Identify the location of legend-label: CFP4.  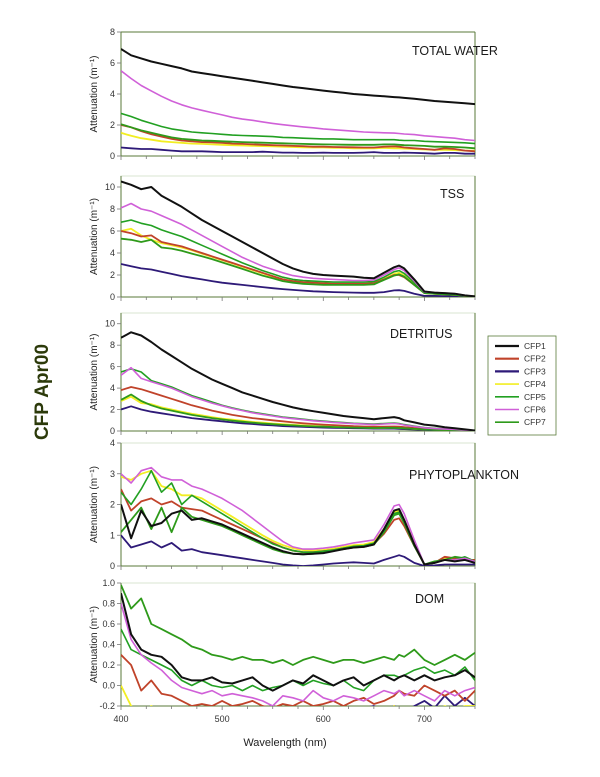
(535, 384).